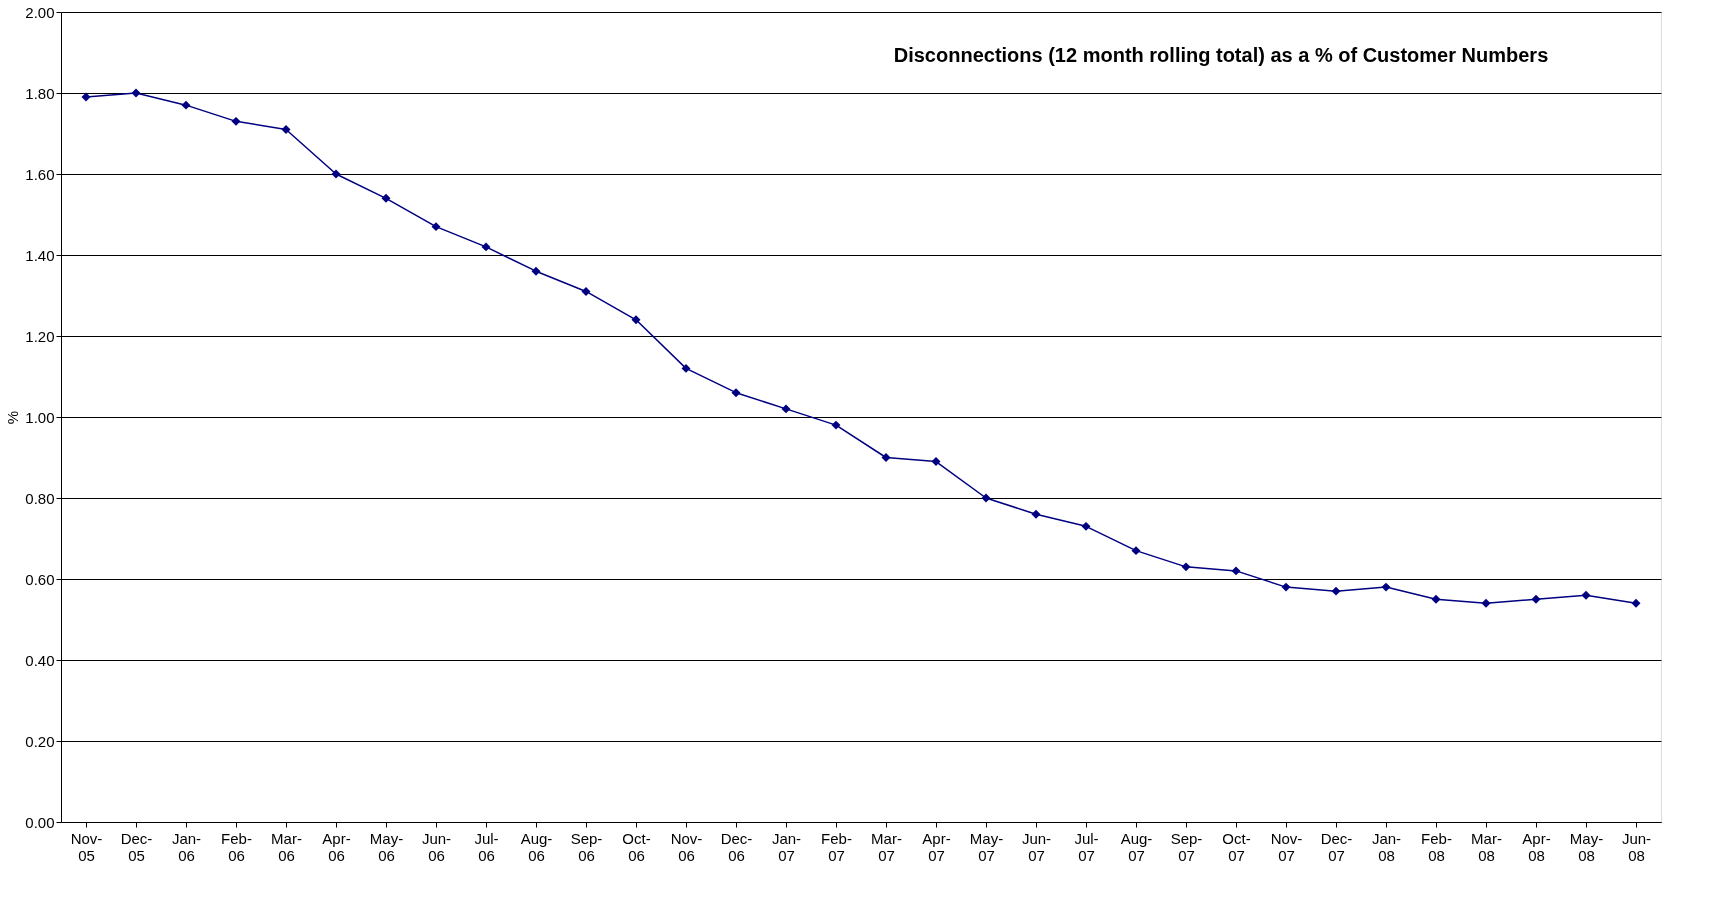 This screenshot has width=1736, height=907. I want to click on y-tick-label: 0.40, so click(40, 660).